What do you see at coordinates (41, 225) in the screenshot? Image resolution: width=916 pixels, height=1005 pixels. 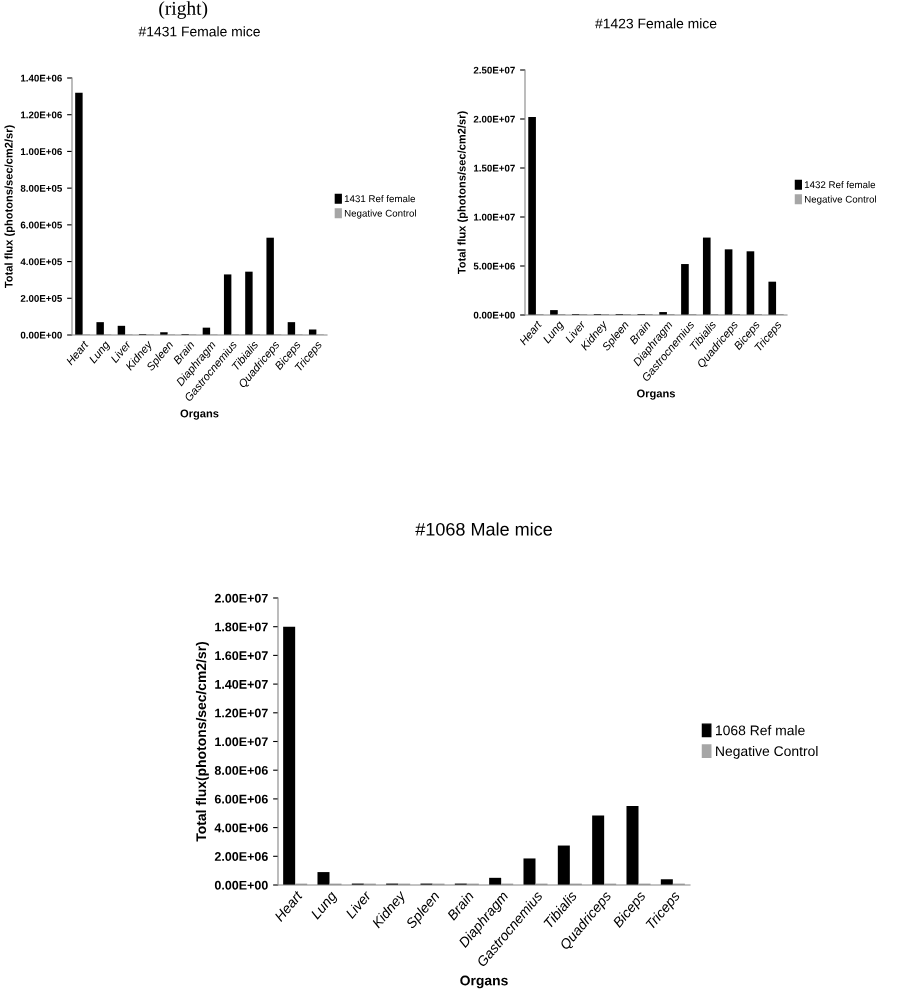 I see `y-tick-label: 6.00E+05` at bounding box center [41, 225].